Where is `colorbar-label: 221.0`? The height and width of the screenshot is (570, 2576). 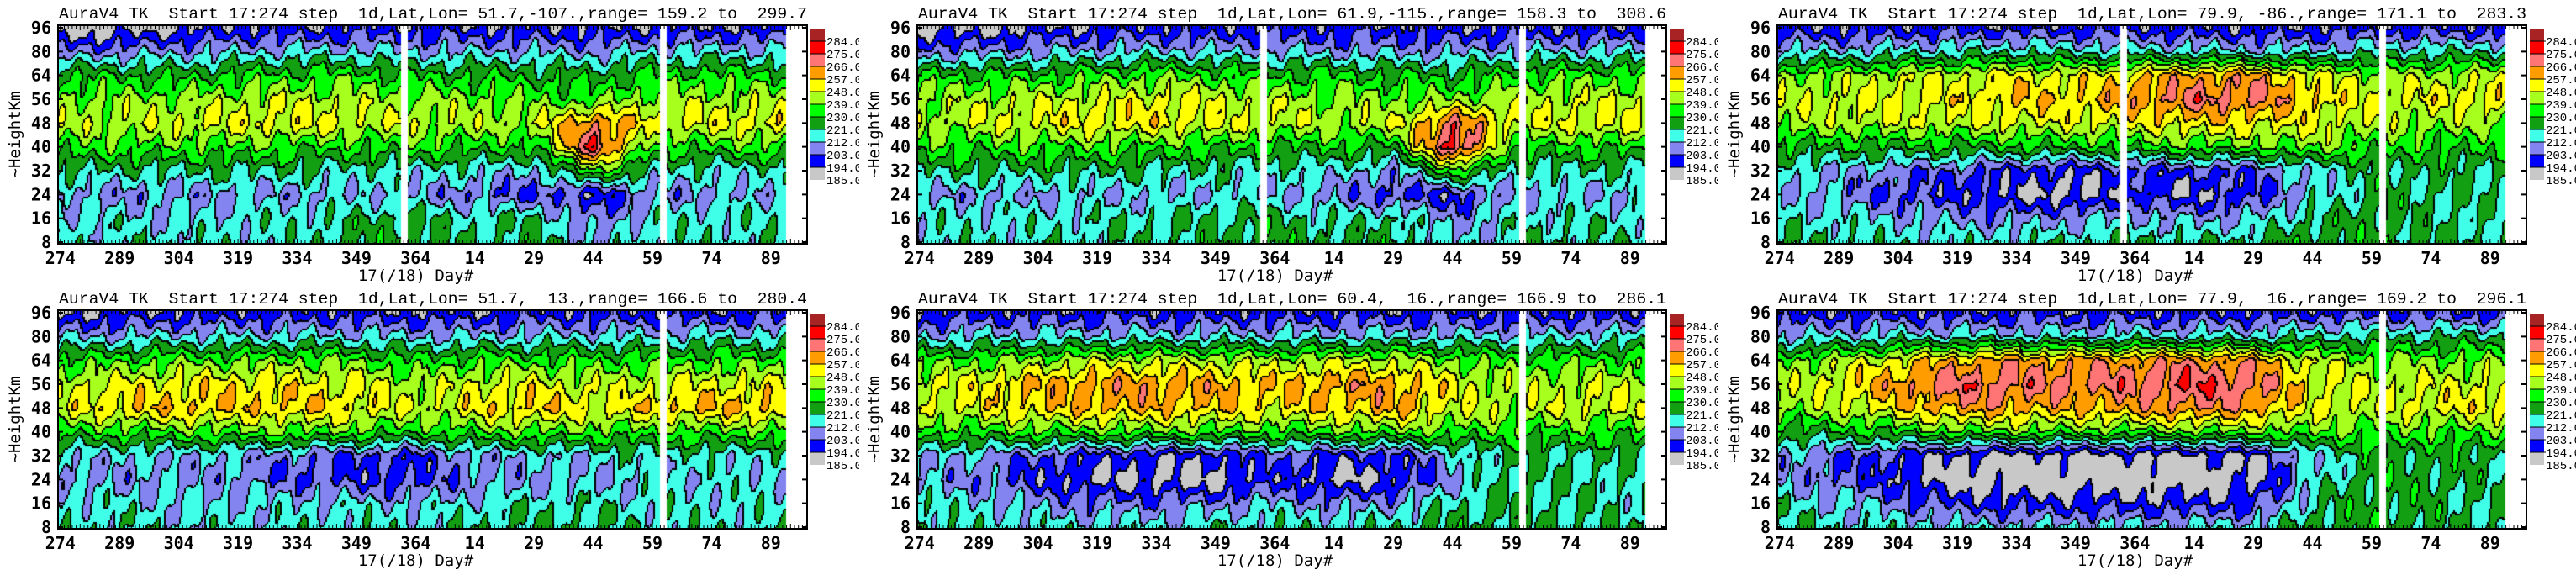
colorbar-label: 221.0 is located at coordinates (1702, 416).